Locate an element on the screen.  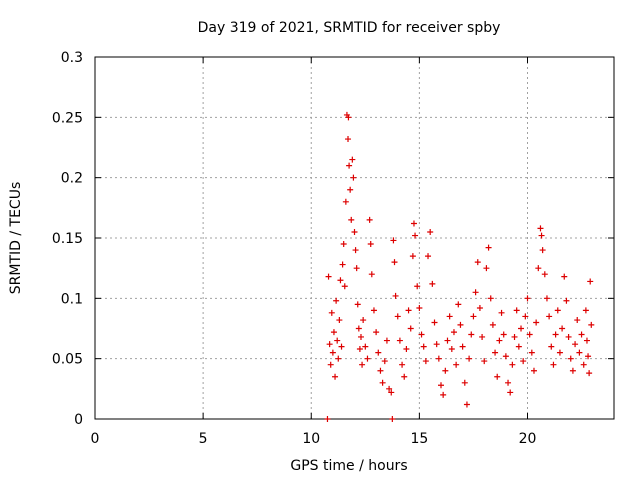
y-tick-label: 0 is located at coordinates (78, 420).